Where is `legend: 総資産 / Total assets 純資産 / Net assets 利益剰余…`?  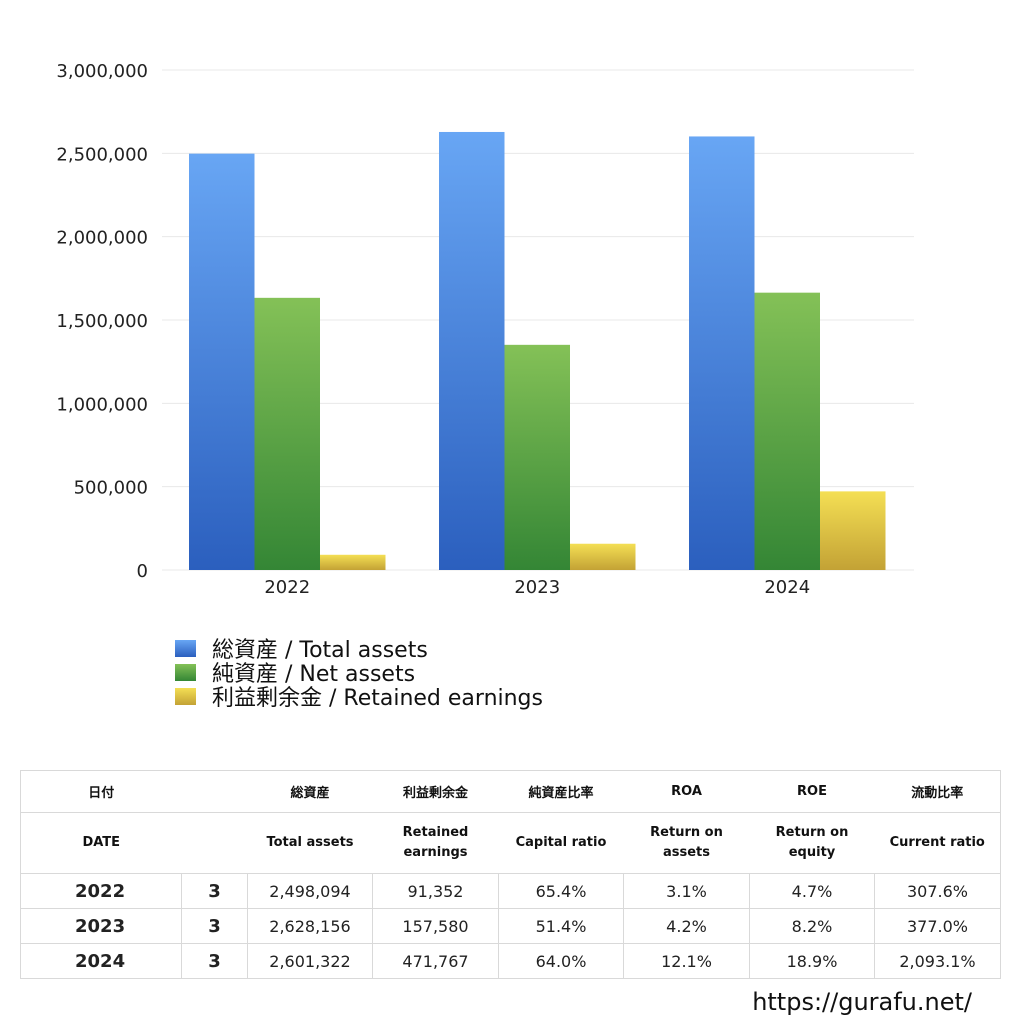 legend: 総資産 / Total assets 純資産 / Net assets 利益剰余… is located at coordinates (359, 673).